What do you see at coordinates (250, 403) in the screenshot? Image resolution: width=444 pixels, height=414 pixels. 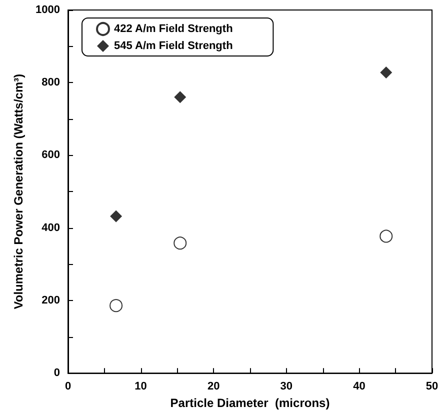 I see `x-axis-title: Particle Diameter (microns)` at bounding box center [250, 403].